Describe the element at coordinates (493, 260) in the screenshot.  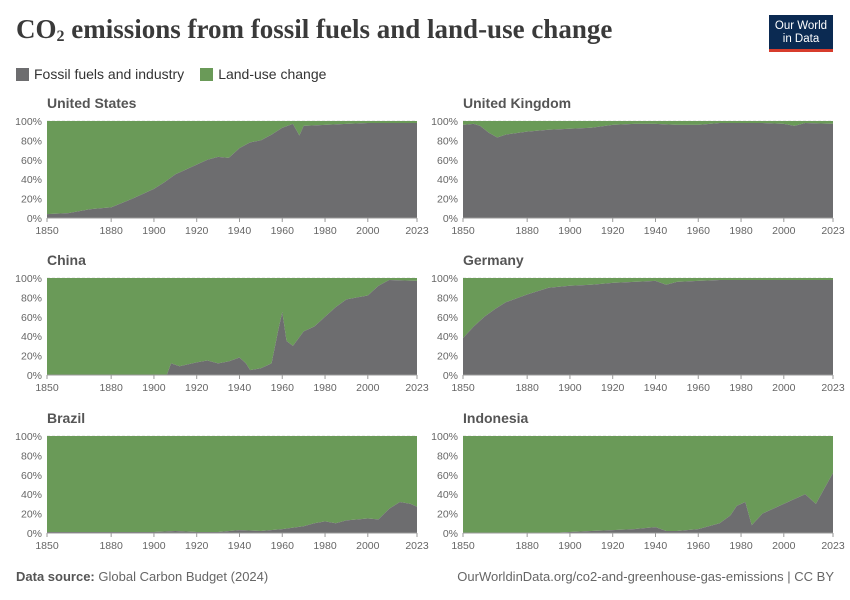
I see `panel-title: Germany` at that location.